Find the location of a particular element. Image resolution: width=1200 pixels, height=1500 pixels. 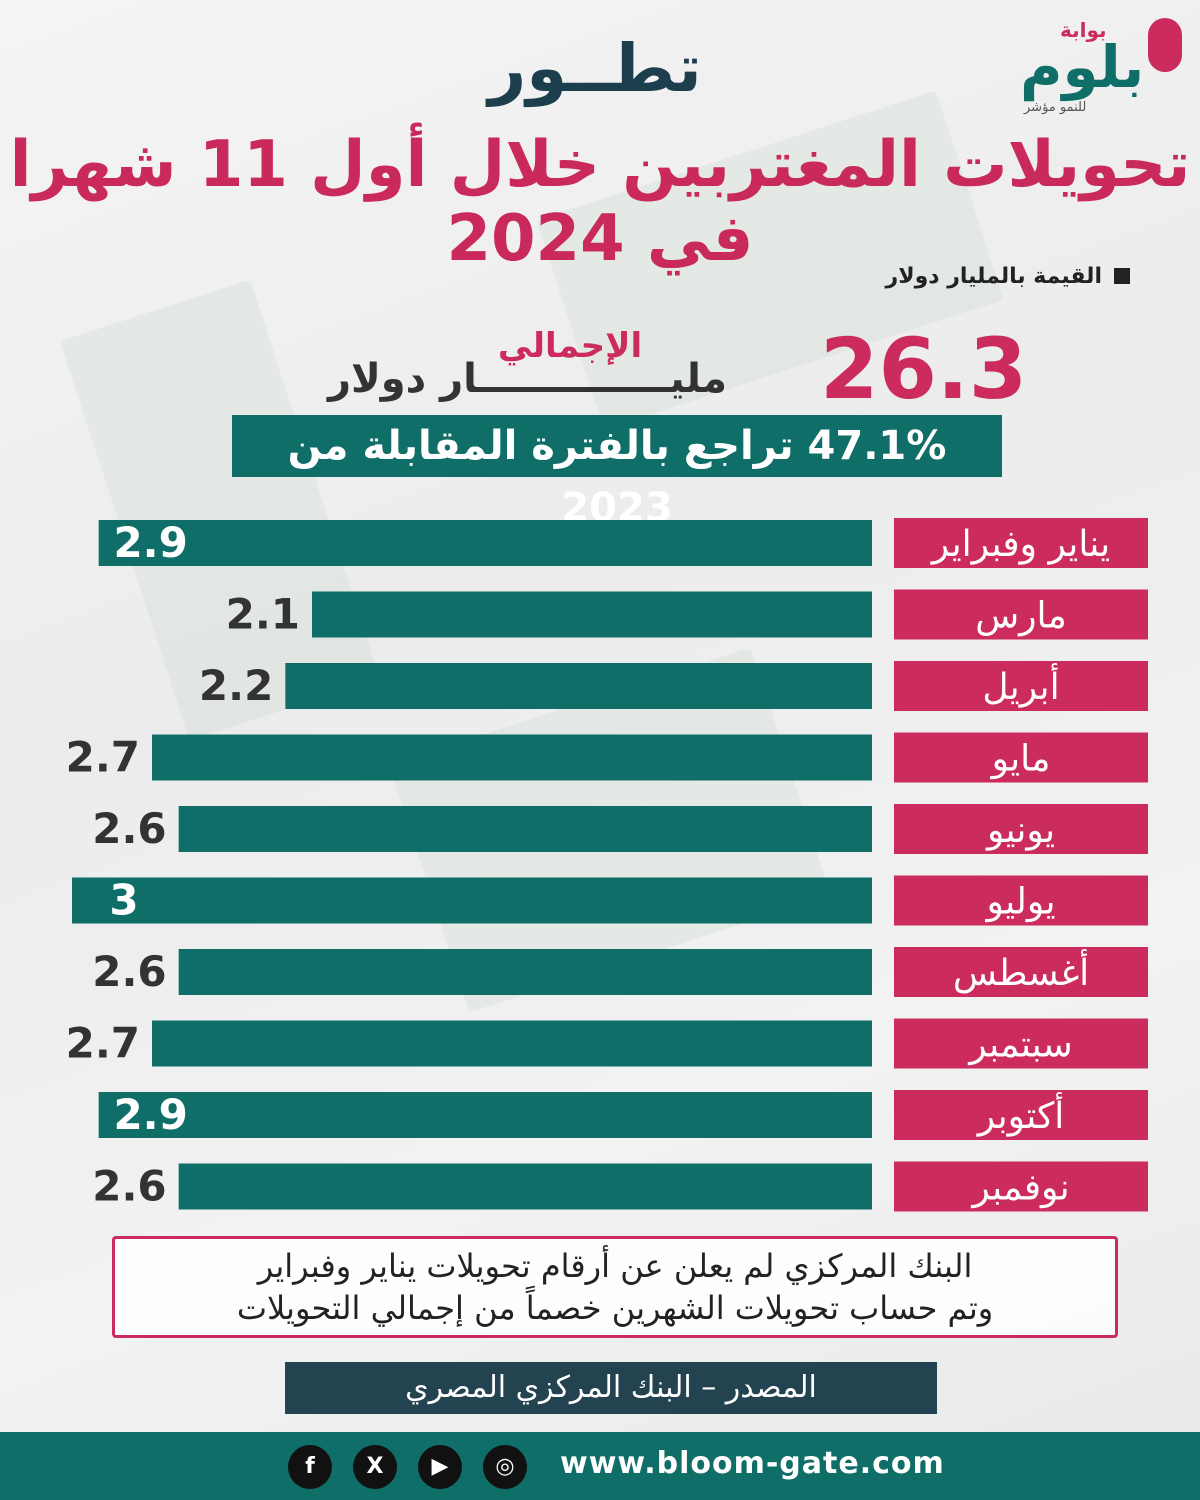

chart-value-label: 2.9 is located at coordinates (150, 1114).